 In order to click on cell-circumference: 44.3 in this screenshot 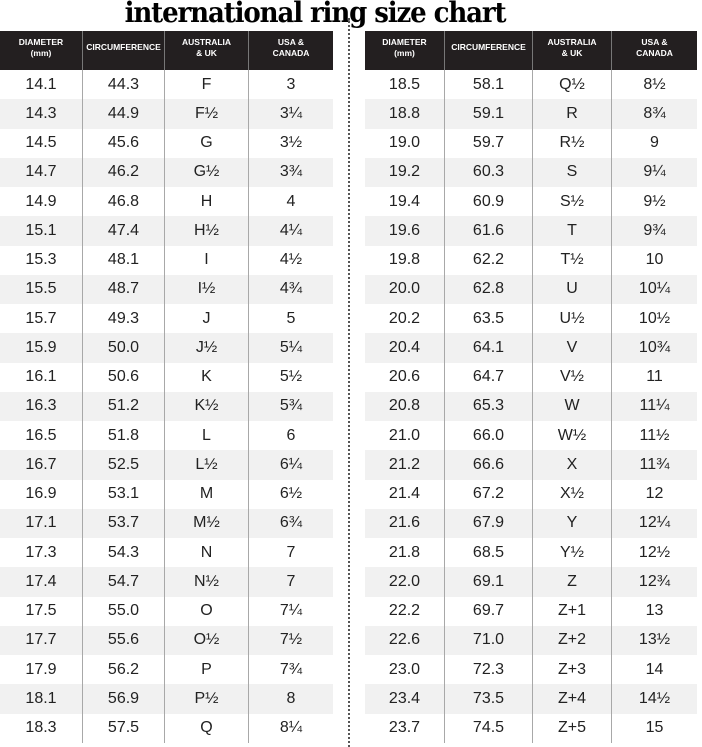, I will do `click(124, 85)`.